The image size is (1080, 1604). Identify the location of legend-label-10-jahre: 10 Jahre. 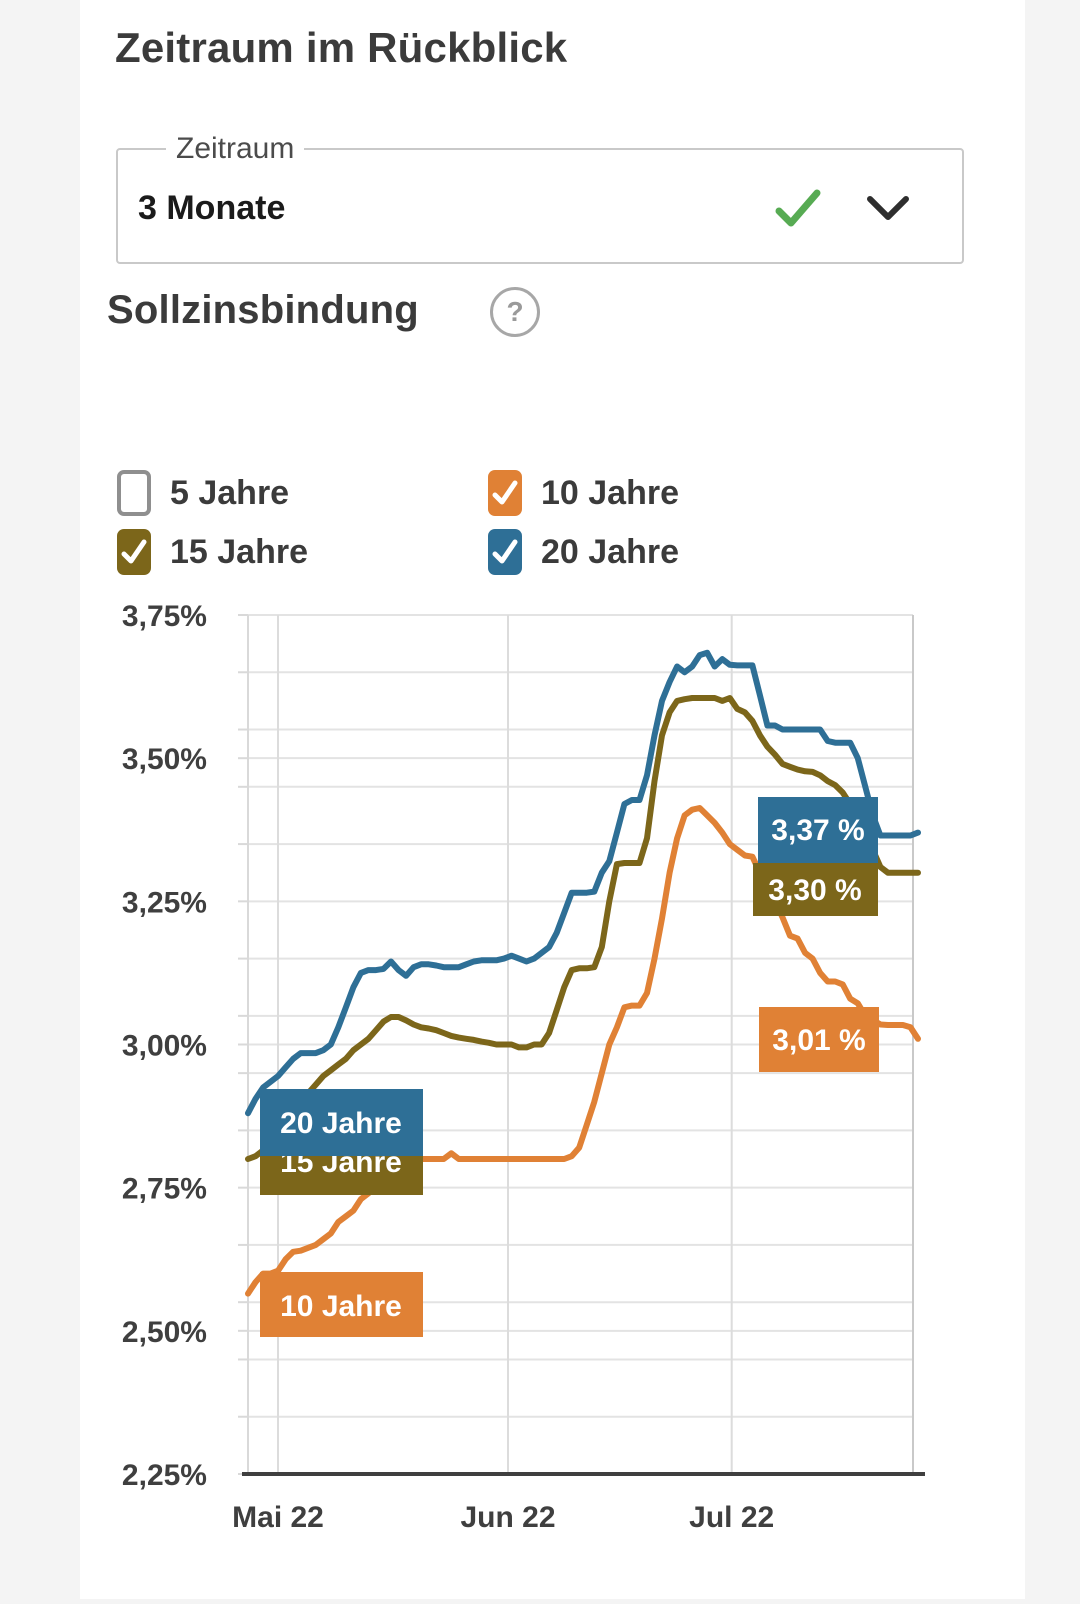
(610, 492).